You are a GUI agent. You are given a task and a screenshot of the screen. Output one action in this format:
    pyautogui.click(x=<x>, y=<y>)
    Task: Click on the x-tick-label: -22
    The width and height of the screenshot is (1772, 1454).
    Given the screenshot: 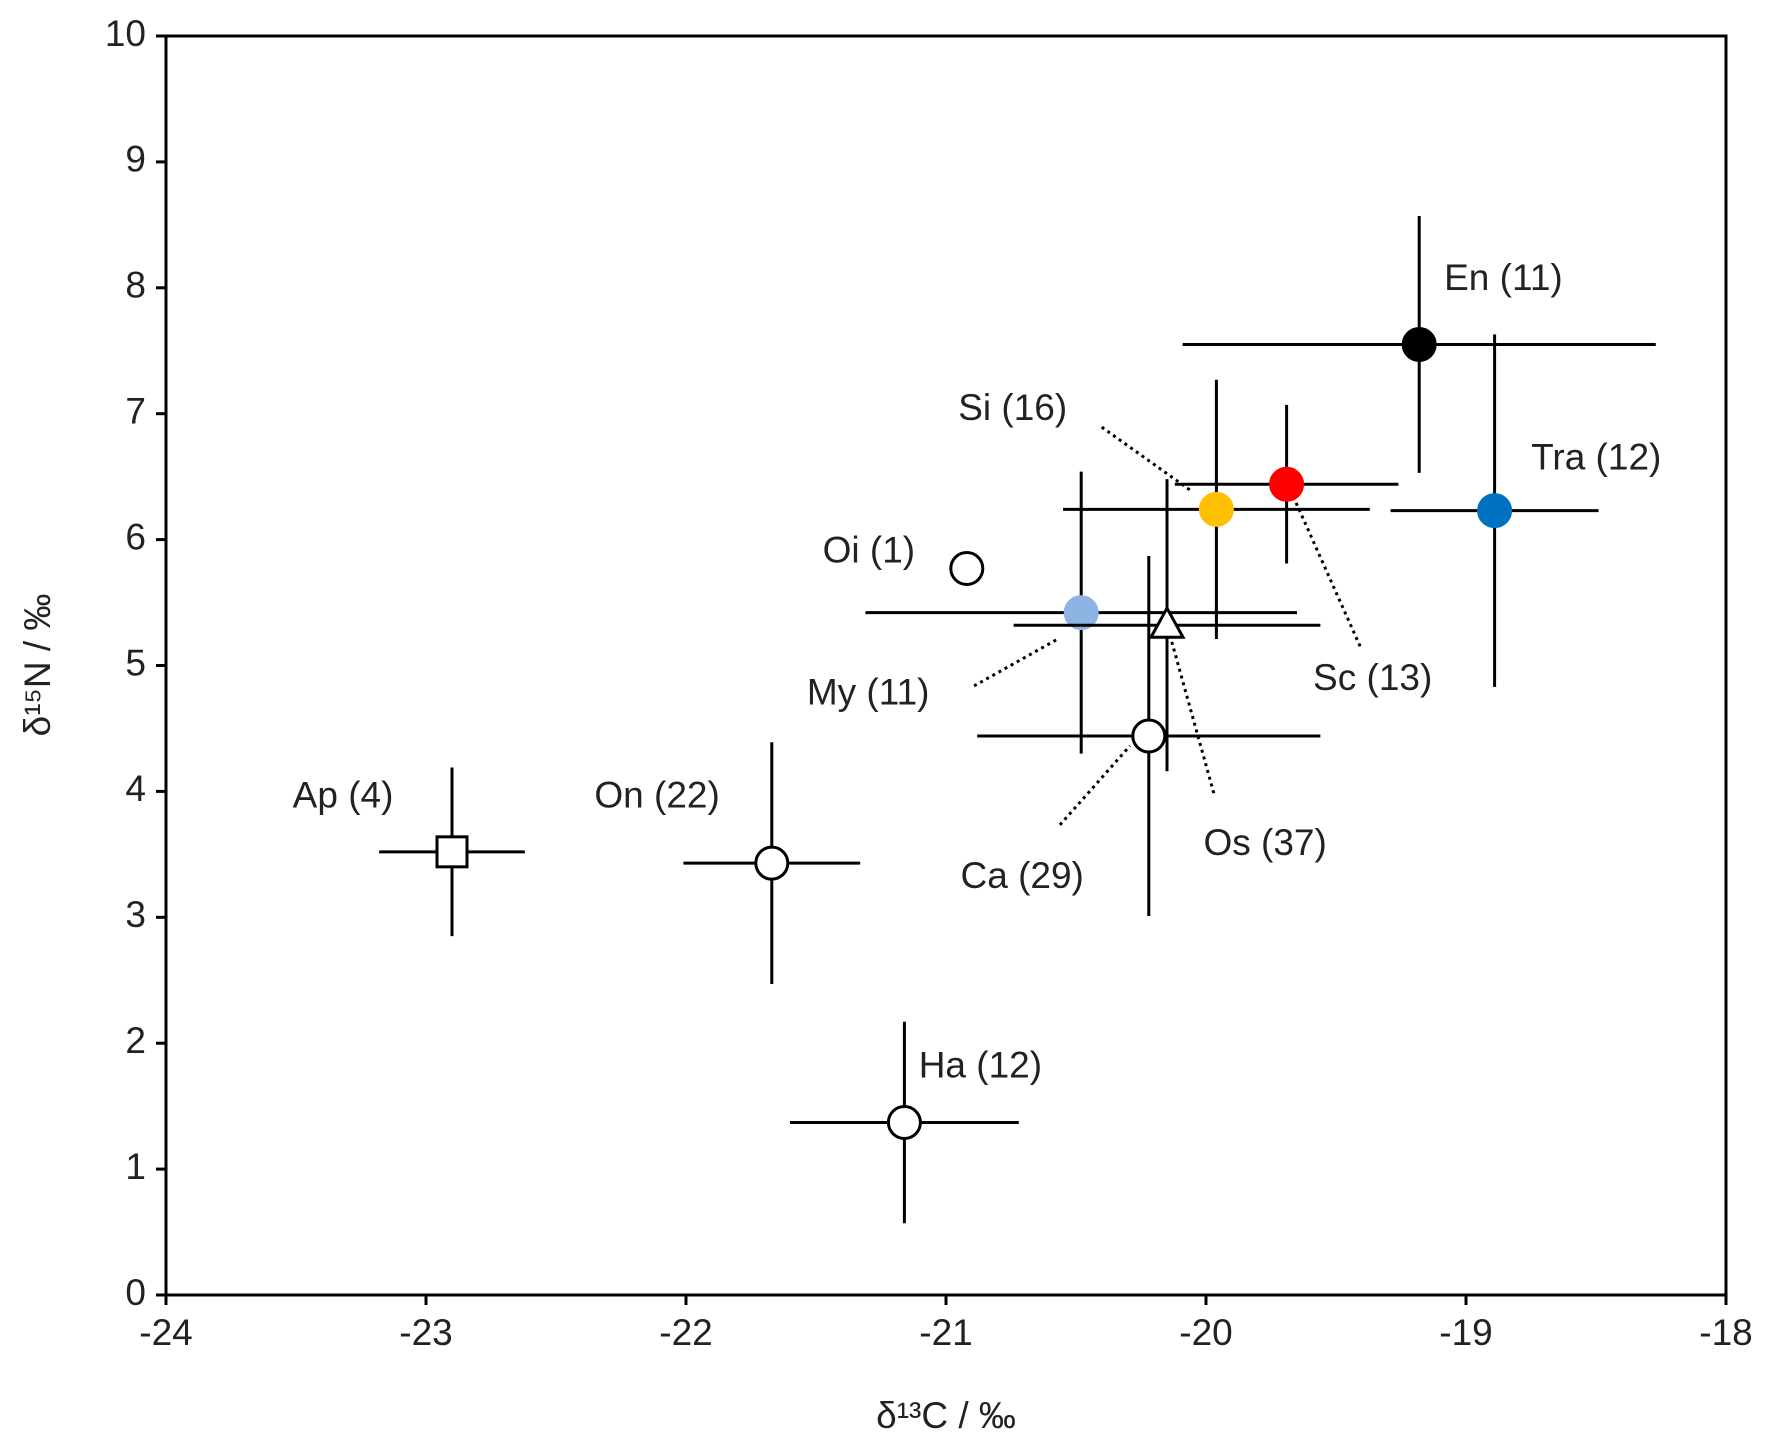 What is the action you would take?
    pyautogui.click(x=685, y=1332)
    